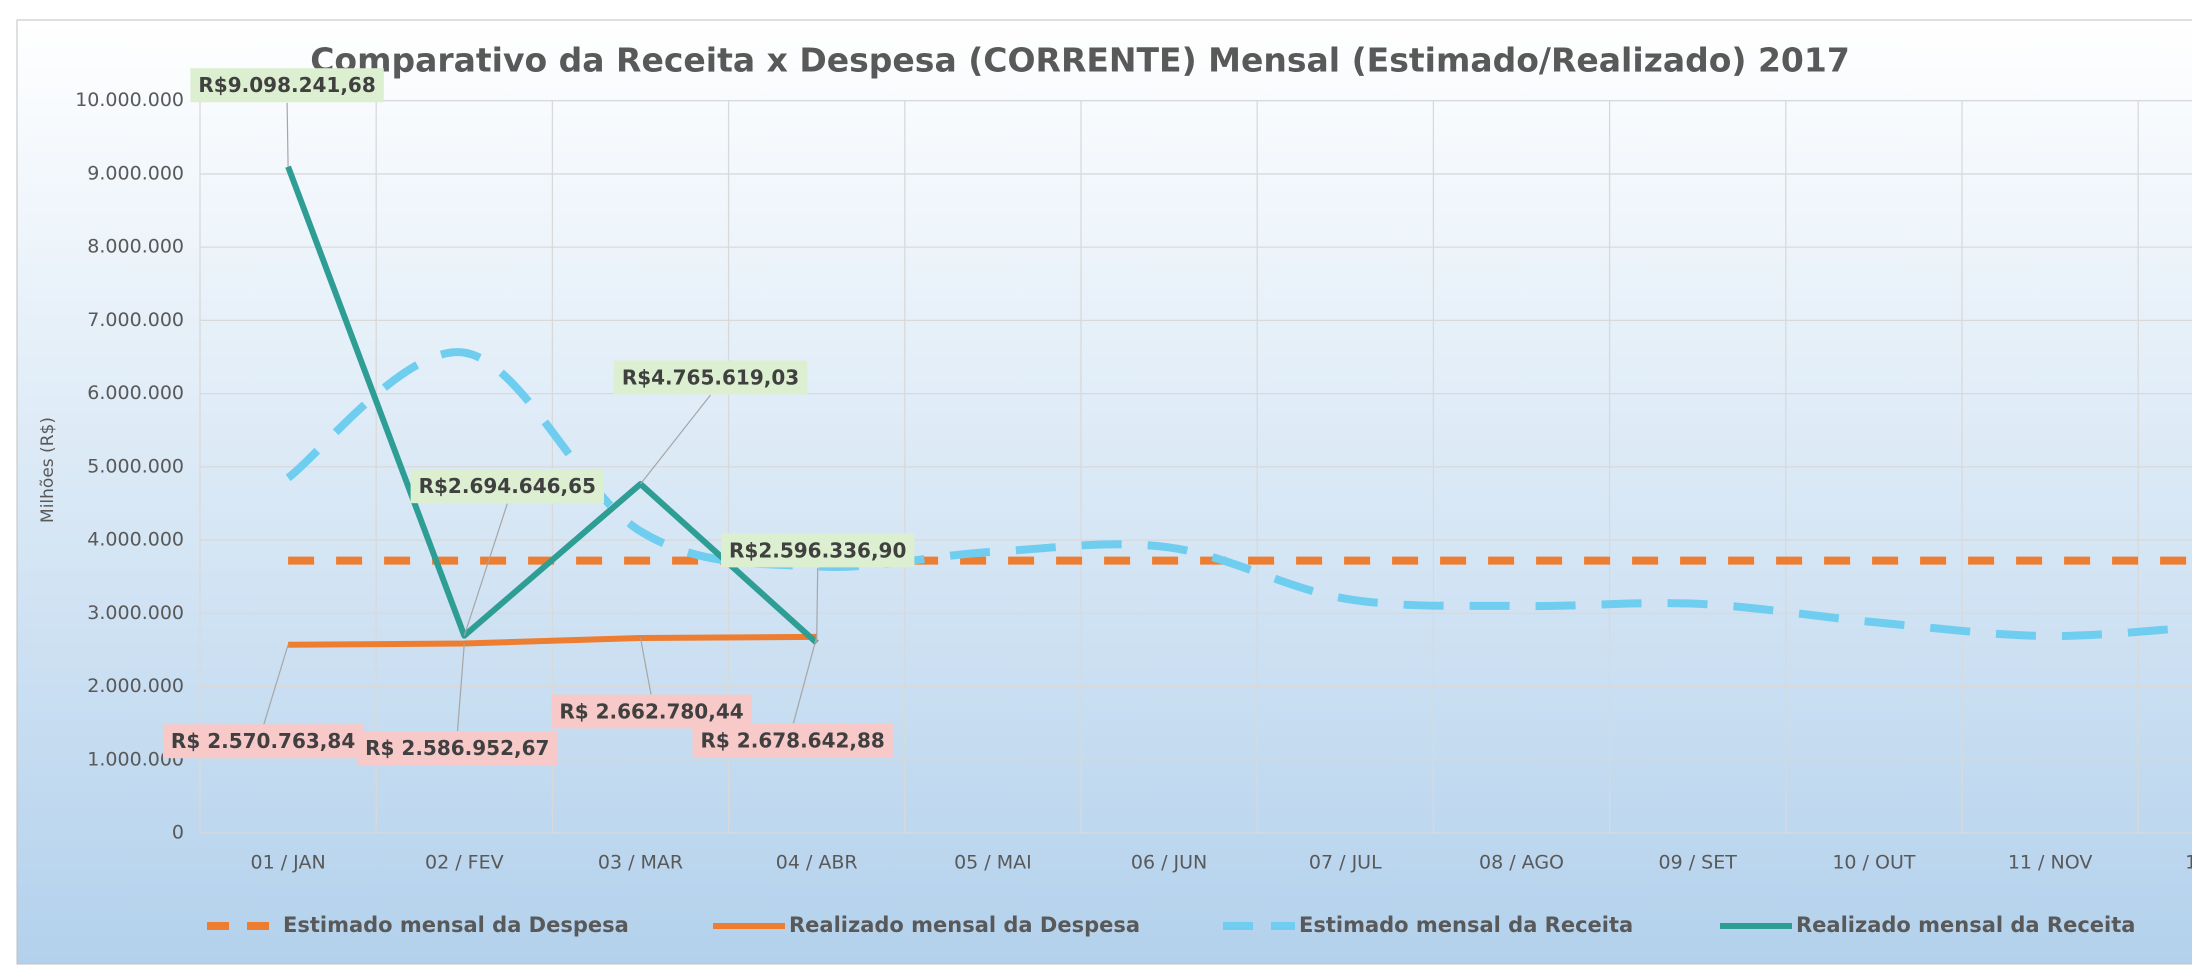 The image size is (2192, 965). I want to click on data-label-group: R$ 2.678.642,88, so click(792, 740).